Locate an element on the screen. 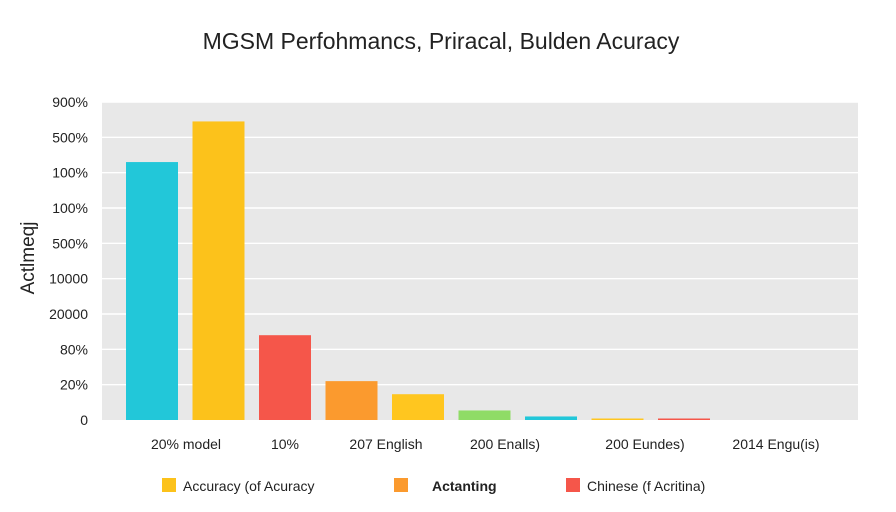  y-tick-label: 10000 is located at coordinates (68, 279).